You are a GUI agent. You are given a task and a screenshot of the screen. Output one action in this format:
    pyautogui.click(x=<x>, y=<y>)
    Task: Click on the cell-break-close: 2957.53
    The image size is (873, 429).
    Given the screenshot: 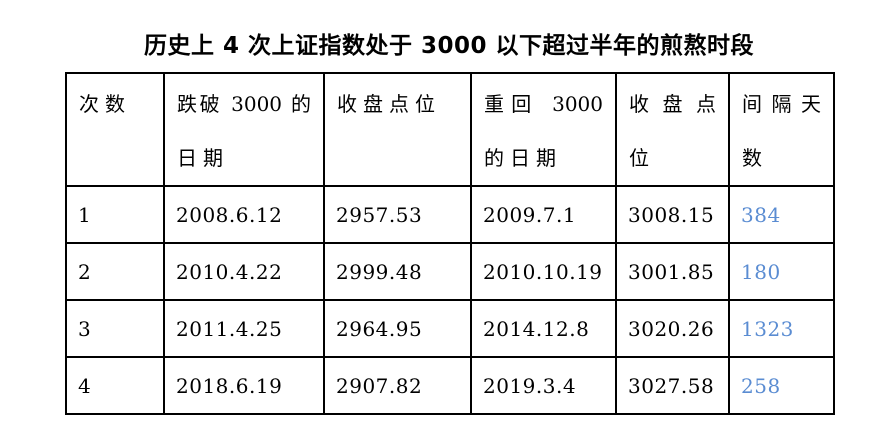 What is the action you would take?
    pyautogui.click(x=397, y=214)
    